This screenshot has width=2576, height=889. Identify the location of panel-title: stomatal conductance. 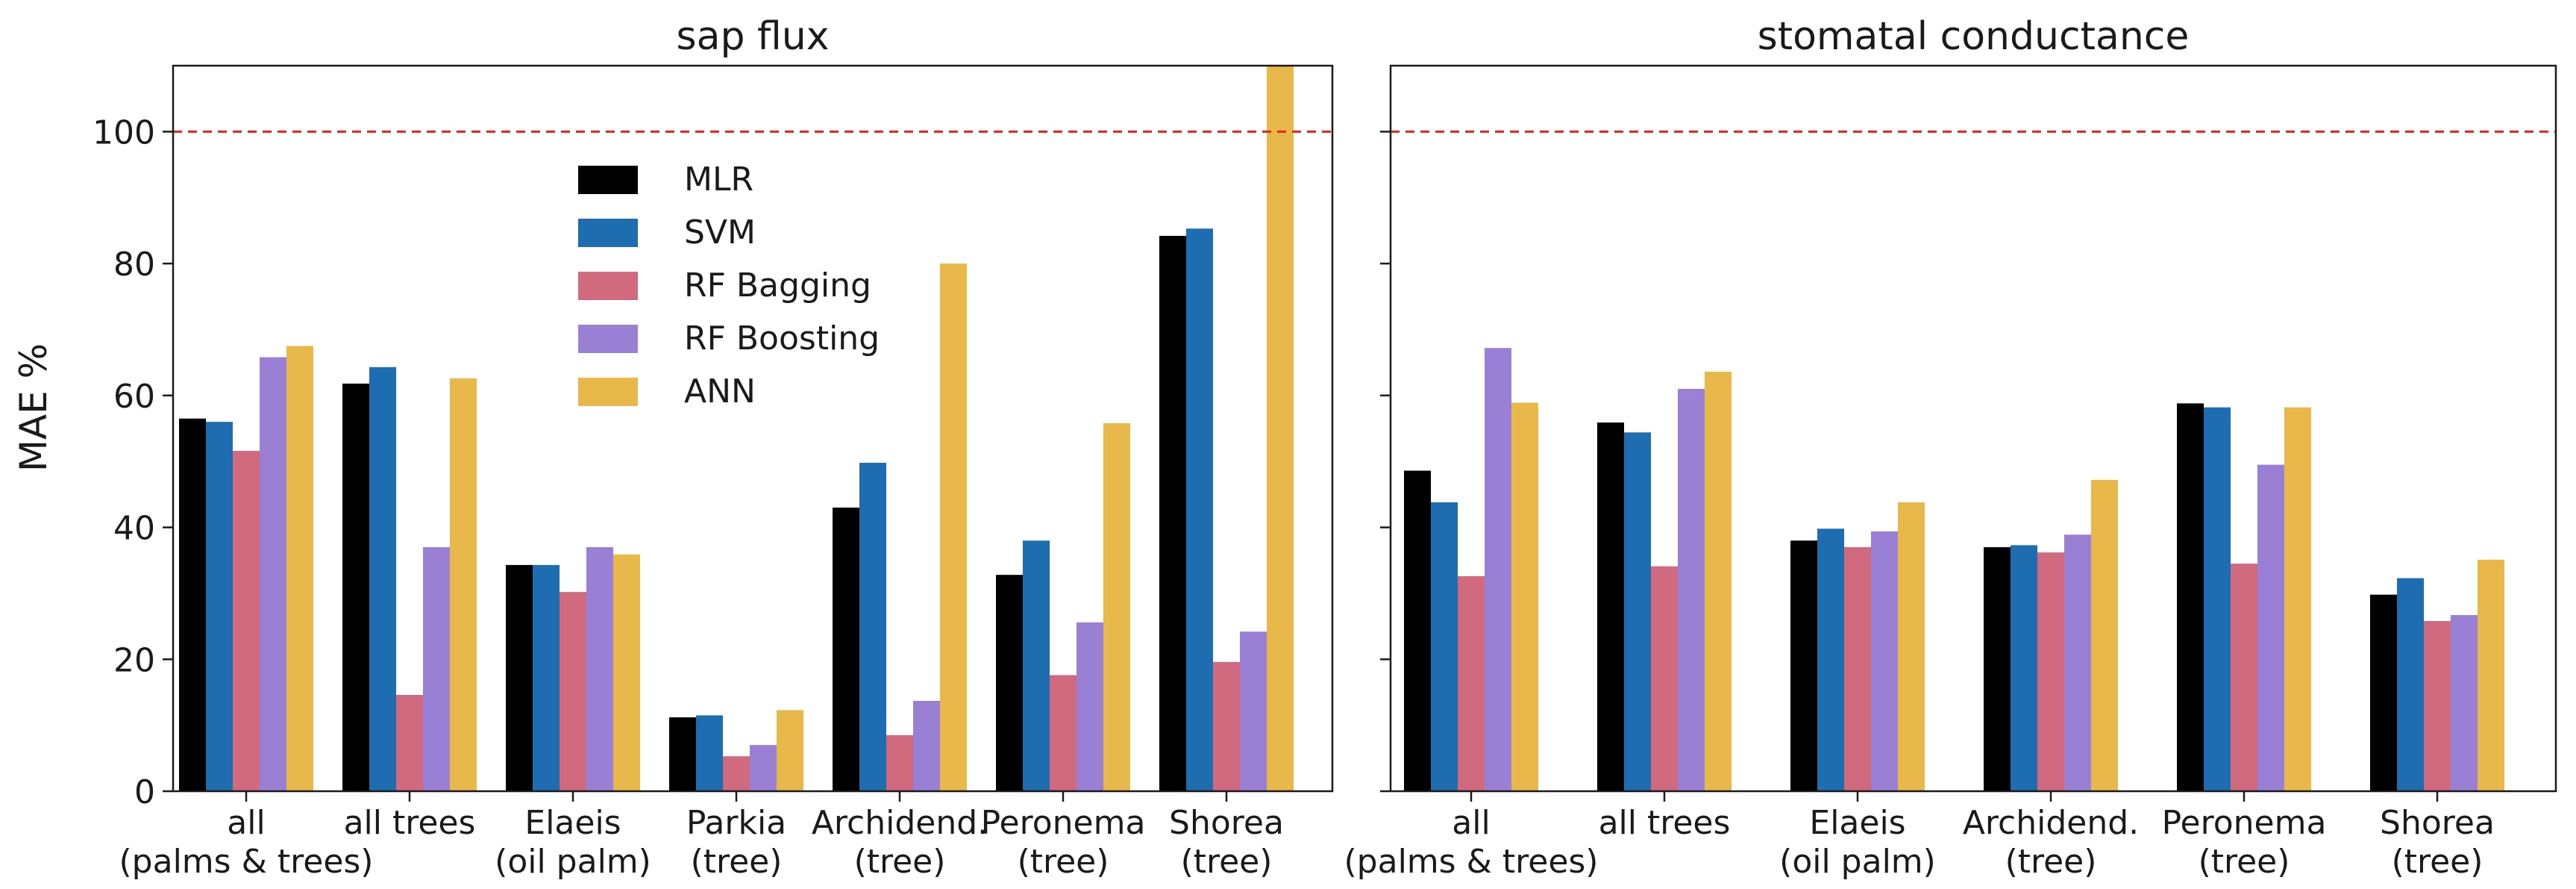
(1974, 36).